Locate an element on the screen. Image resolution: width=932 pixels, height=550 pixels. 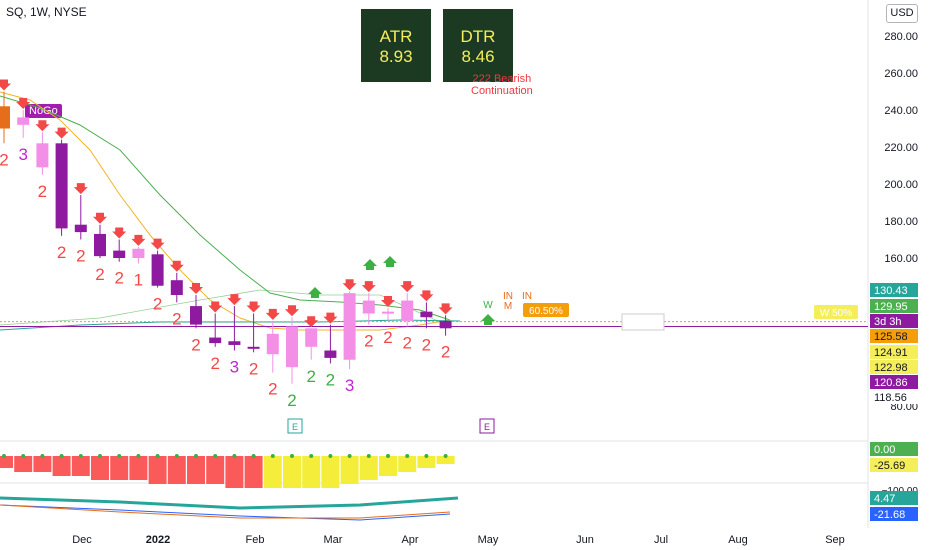
pattern-note-line1: 222 Bearish is located at coordinates (502, 79).